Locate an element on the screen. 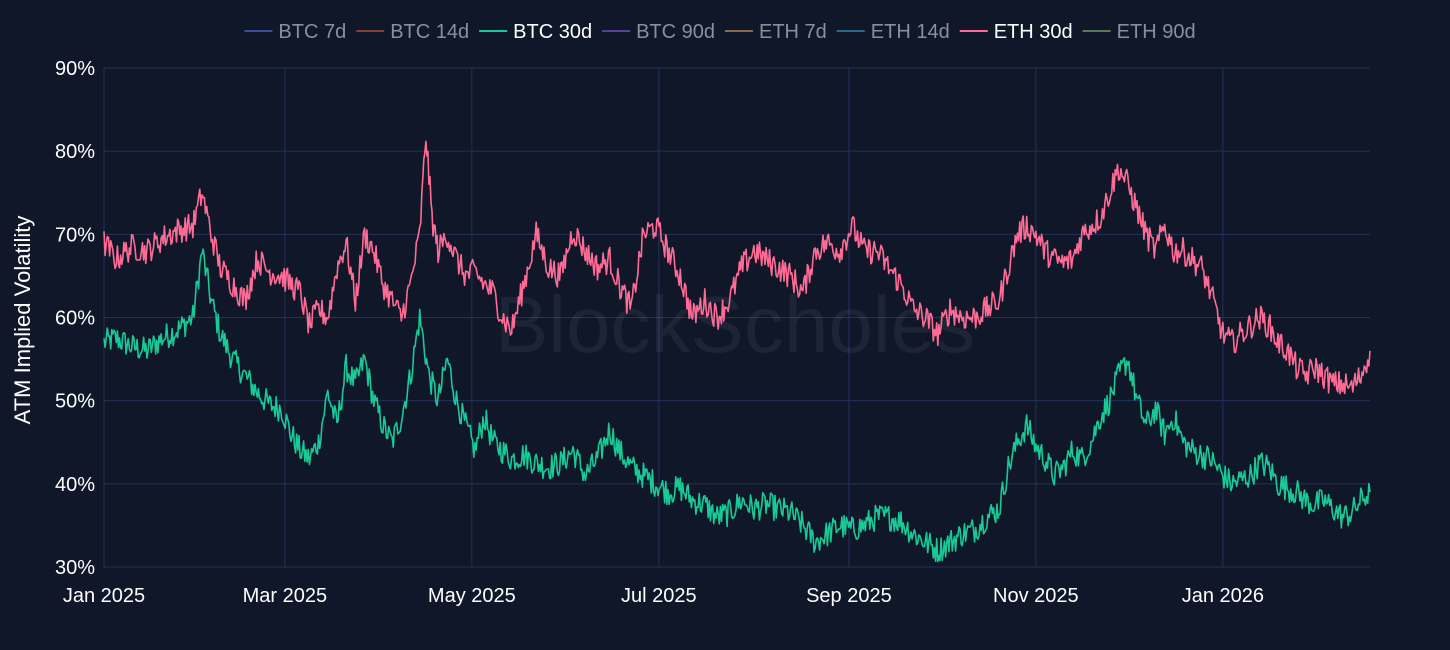  legend-item-eth-90d: ETH 90d is located at coordinates (1139, 32).